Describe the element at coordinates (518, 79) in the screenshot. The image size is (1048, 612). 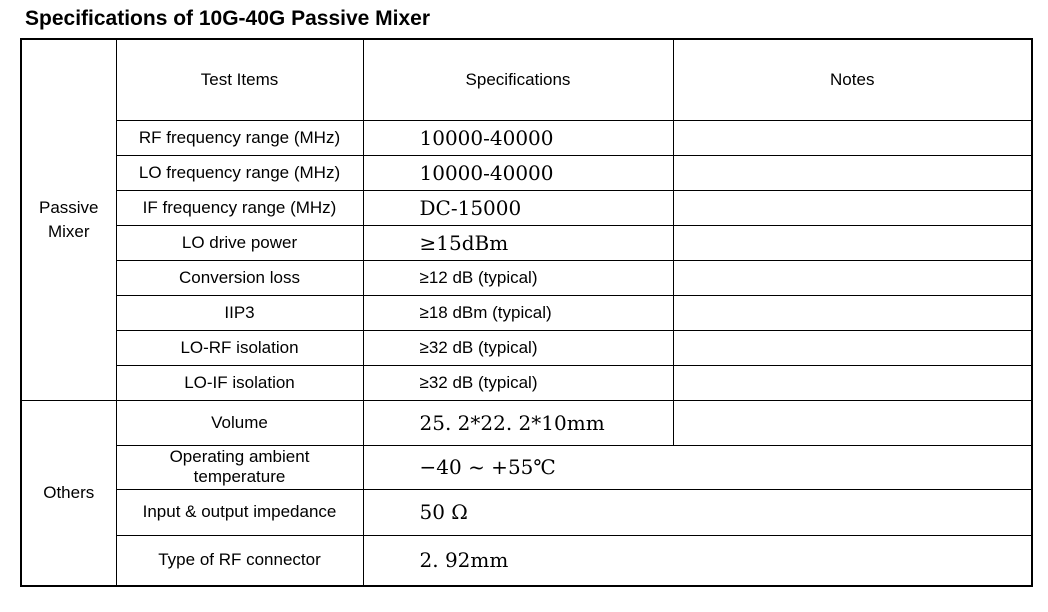
I see `col-header-specifications: Specifications` at that location.